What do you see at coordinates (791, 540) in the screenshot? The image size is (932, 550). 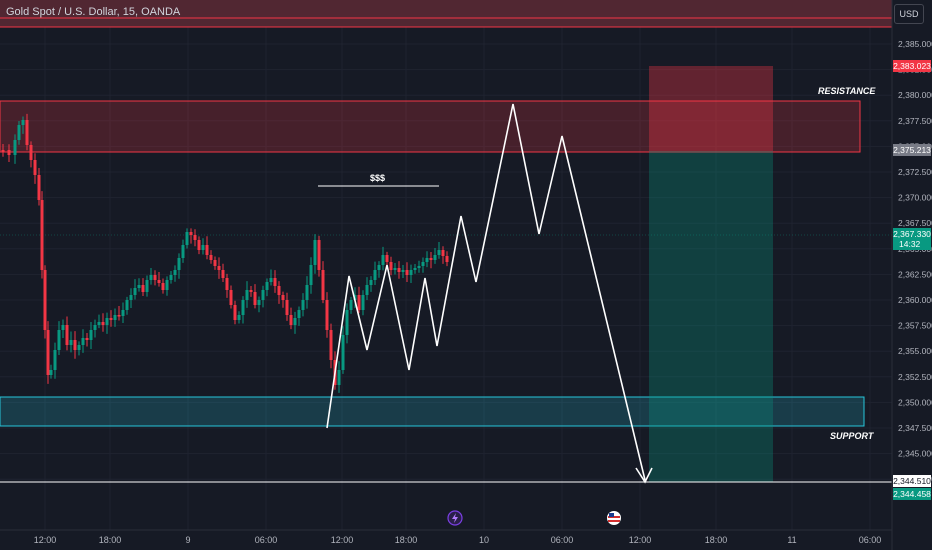 I see `time-tick-label: 11` at bounding box center [791, 540].